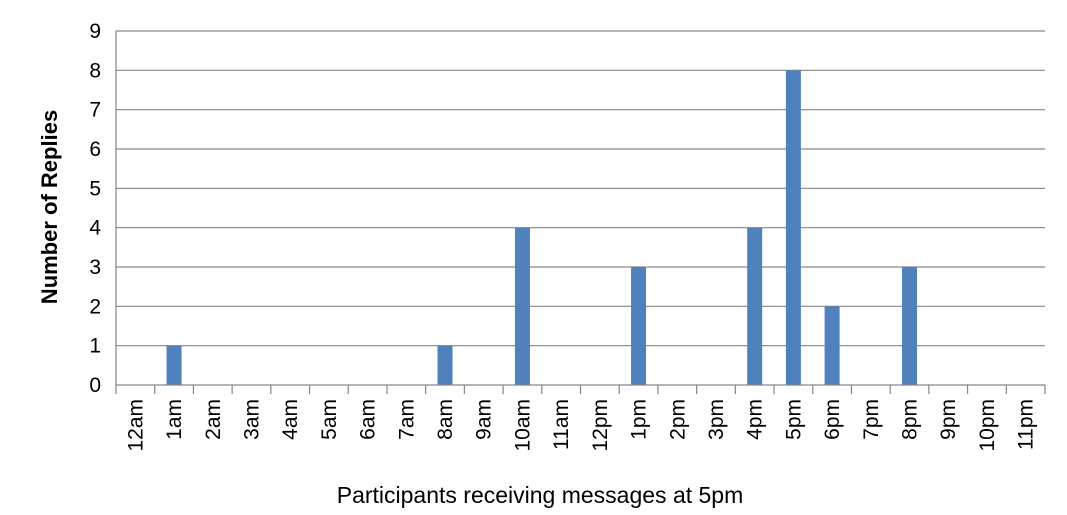 Image resolution: width=1067 pixels, height=515 pixels. Describe the element at coordinates (716, 419) in the screenshot. I see `x-tick-label: 3pm` at that location.